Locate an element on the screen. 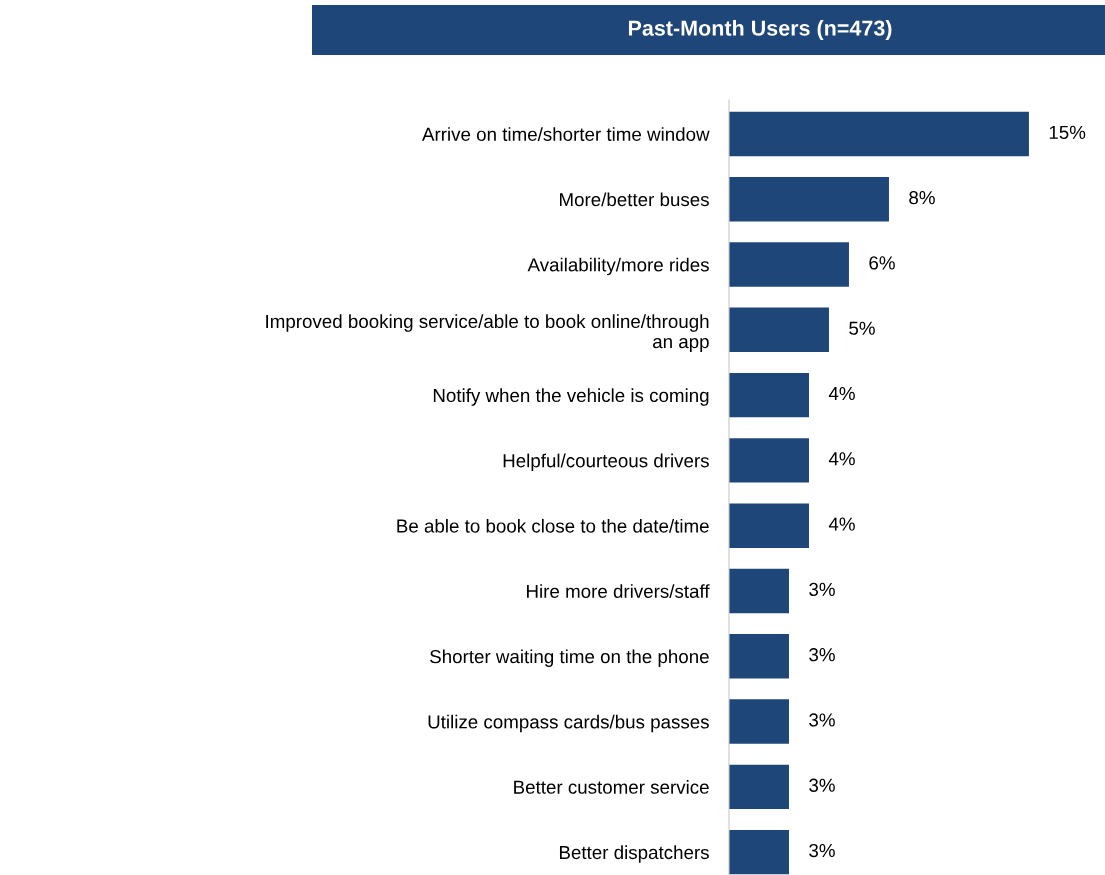  y-tick-label: Better customer service is located at coordinates (611, 787).